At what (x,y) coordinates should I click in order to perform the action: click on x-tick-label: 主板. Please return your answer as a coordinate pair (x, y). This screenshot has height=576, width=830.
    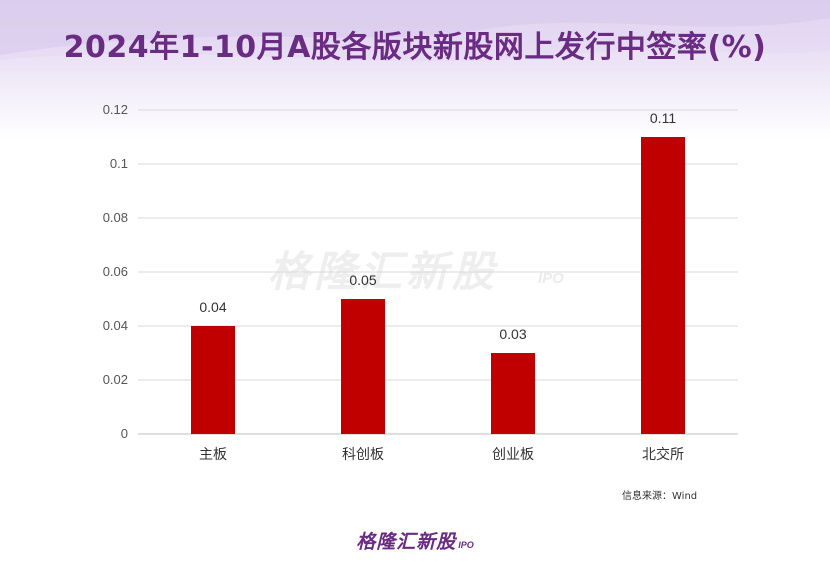
    Looking at the image, I should click on (213, 455).